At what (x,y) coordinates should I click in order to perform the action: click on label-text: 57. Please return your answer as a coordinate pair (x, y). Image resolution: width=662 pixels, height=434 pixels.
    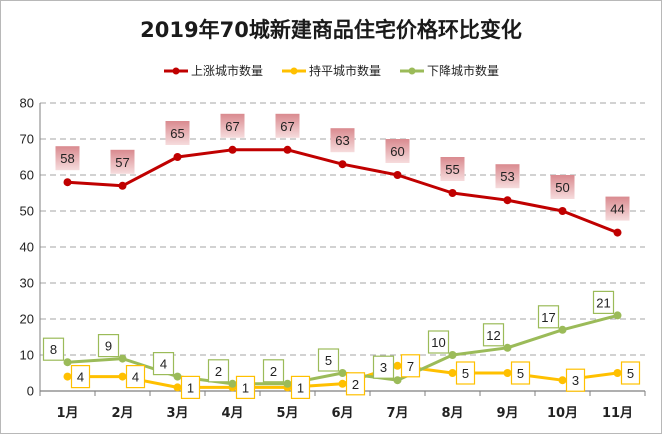
    Looking at the image, I should click on (122, 162).